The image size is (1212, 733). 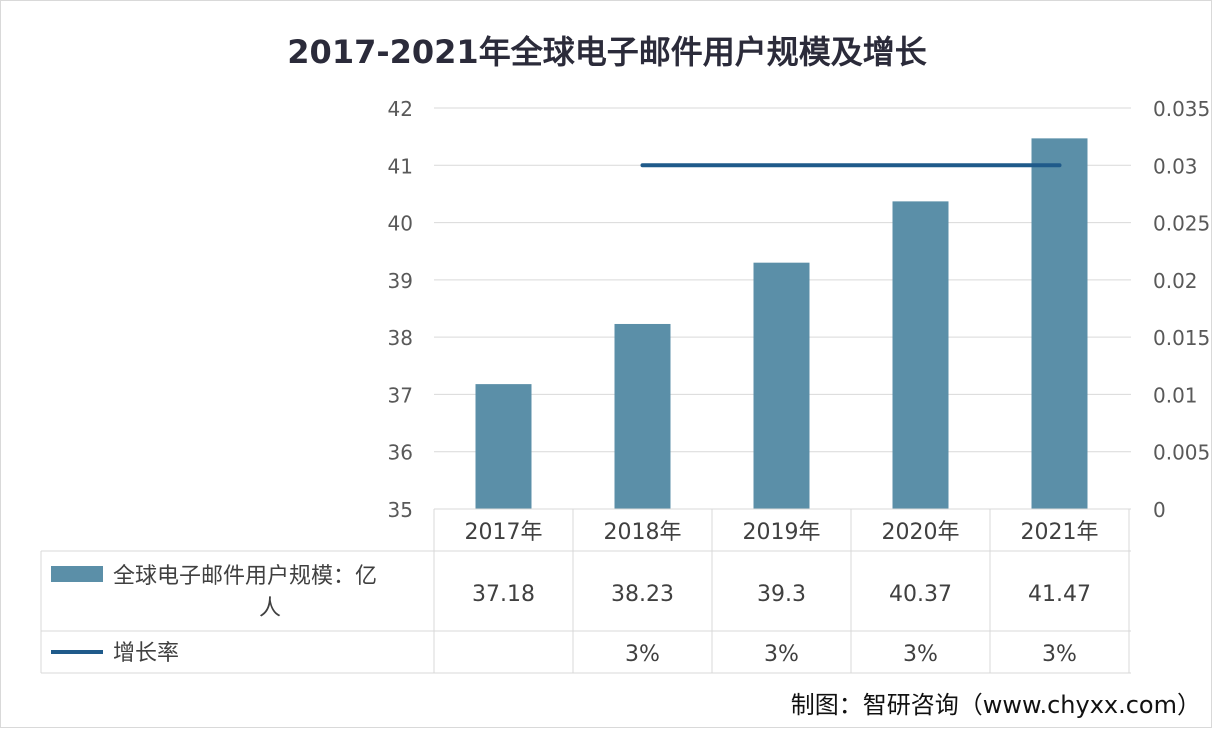 What do you see at coordinates (1059, 594) in the screenshot?
I see `table-cell-value: 41.47` at bounding box center [1059, 594].